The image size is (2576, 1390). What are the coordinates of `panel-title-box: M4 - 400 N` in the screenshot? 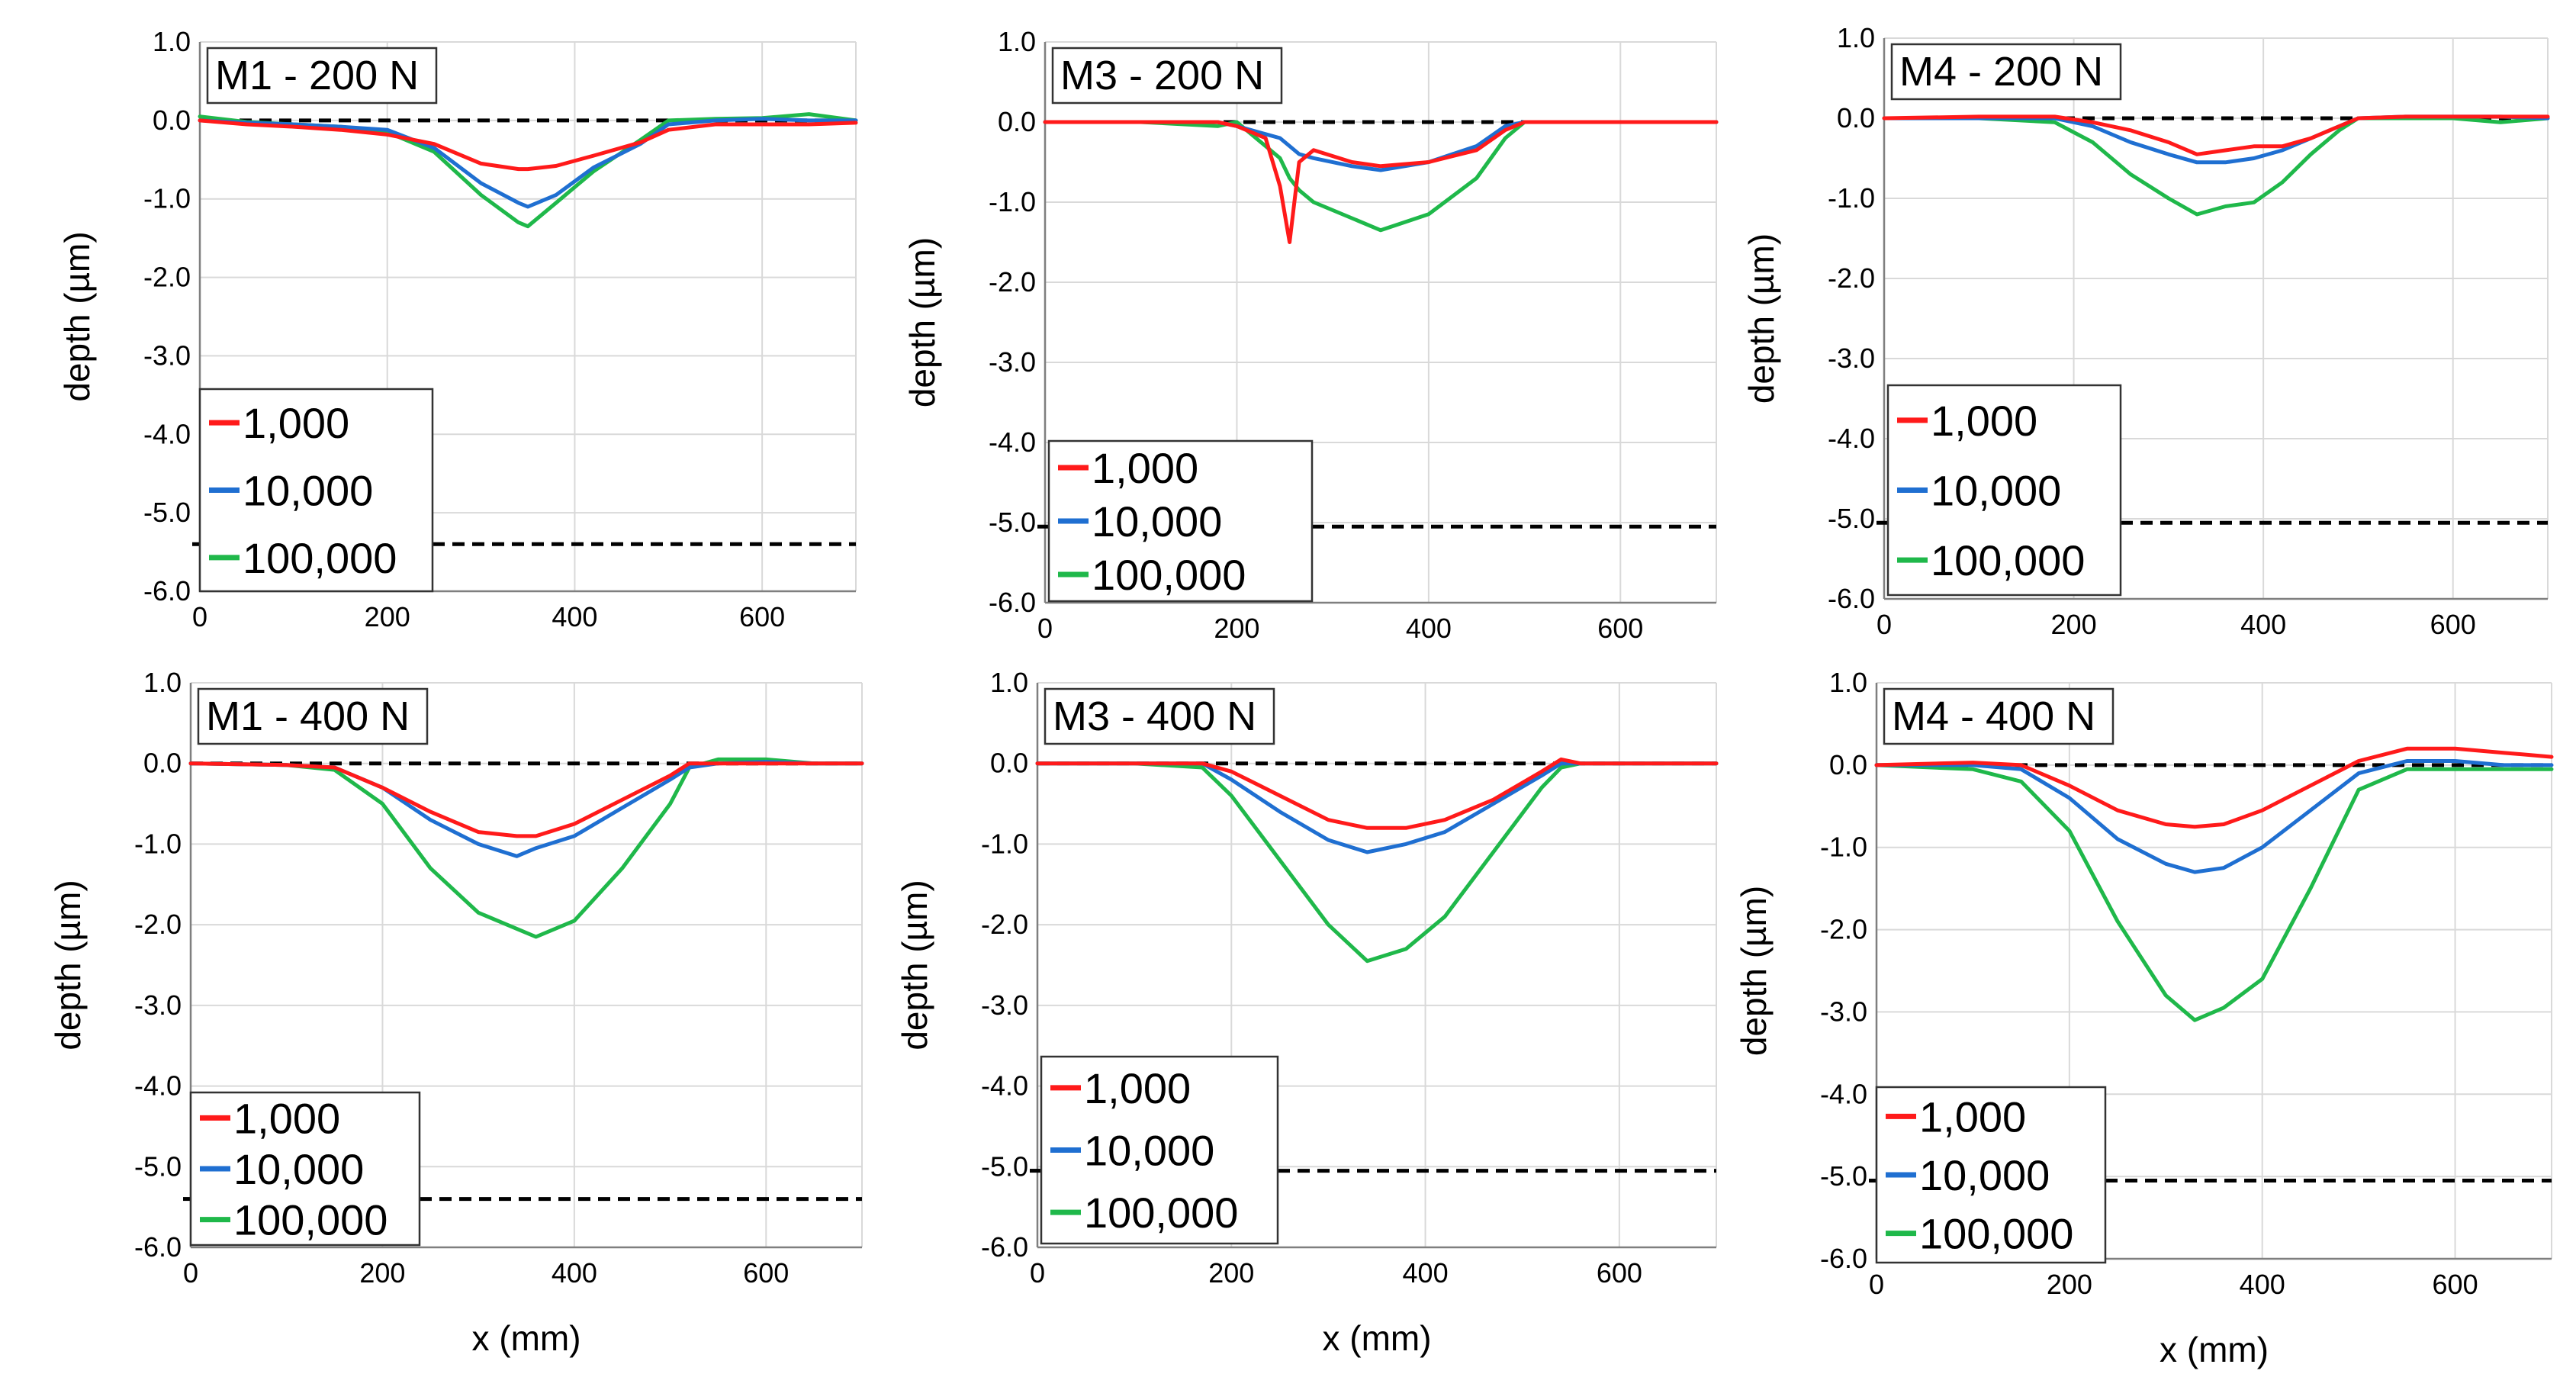 It's located at (1999, 716).